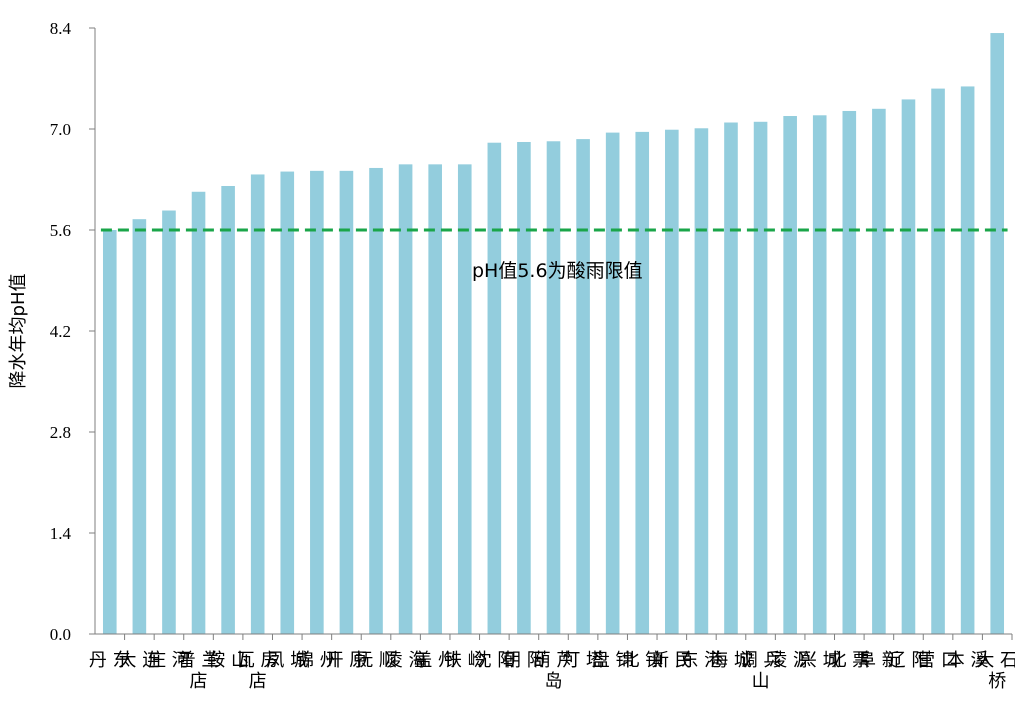 The height and width of the screenshot is (722, 1015). What do you see at coordinates (938, 660) in the screenshot?
I see `category-label: 营 口` at bounding box center [938, 660].